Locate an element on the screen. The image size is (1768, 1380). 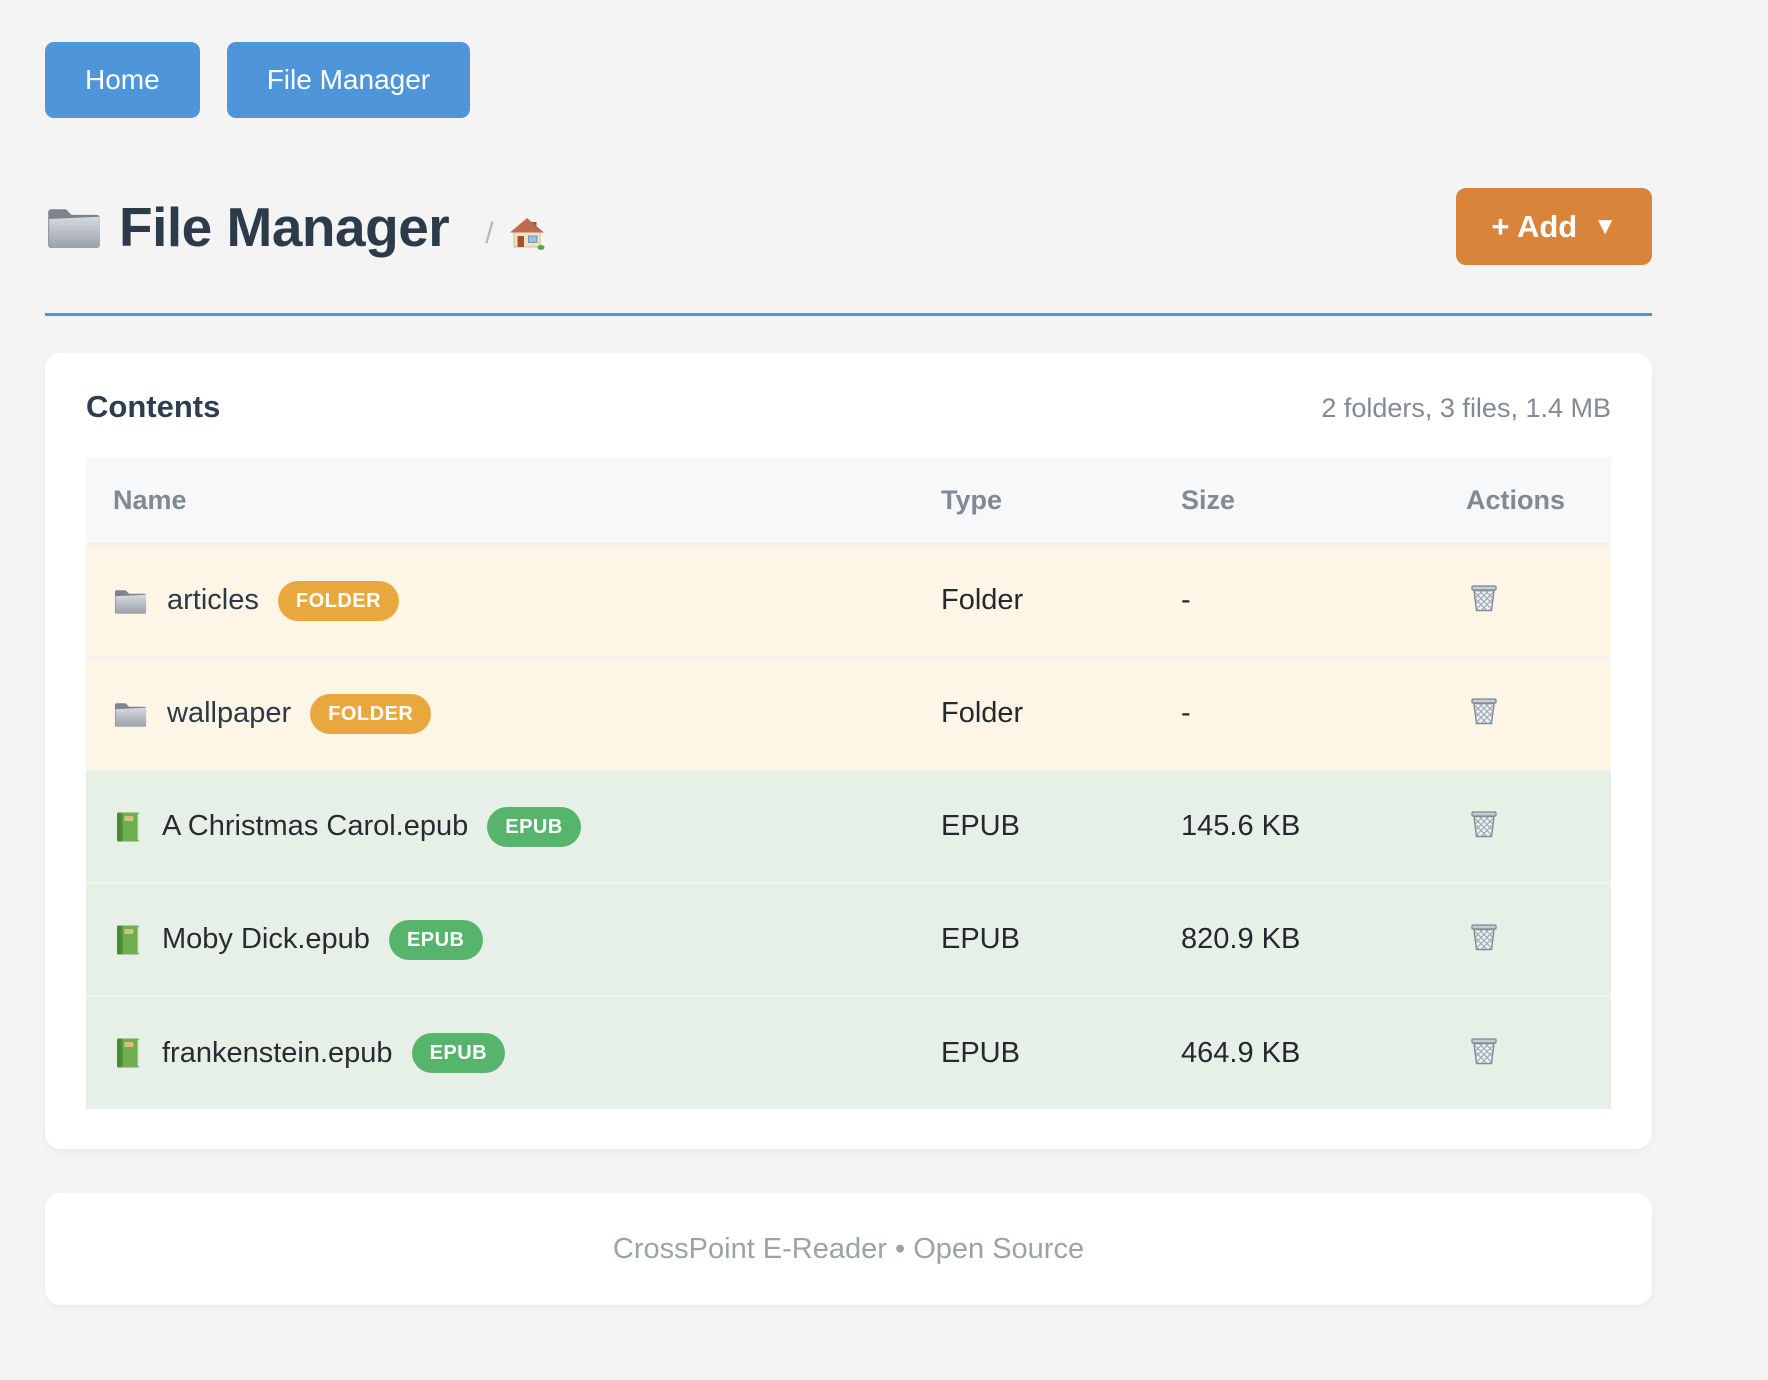
top-nav: Home File Manager is located at coordinates (848, 80).